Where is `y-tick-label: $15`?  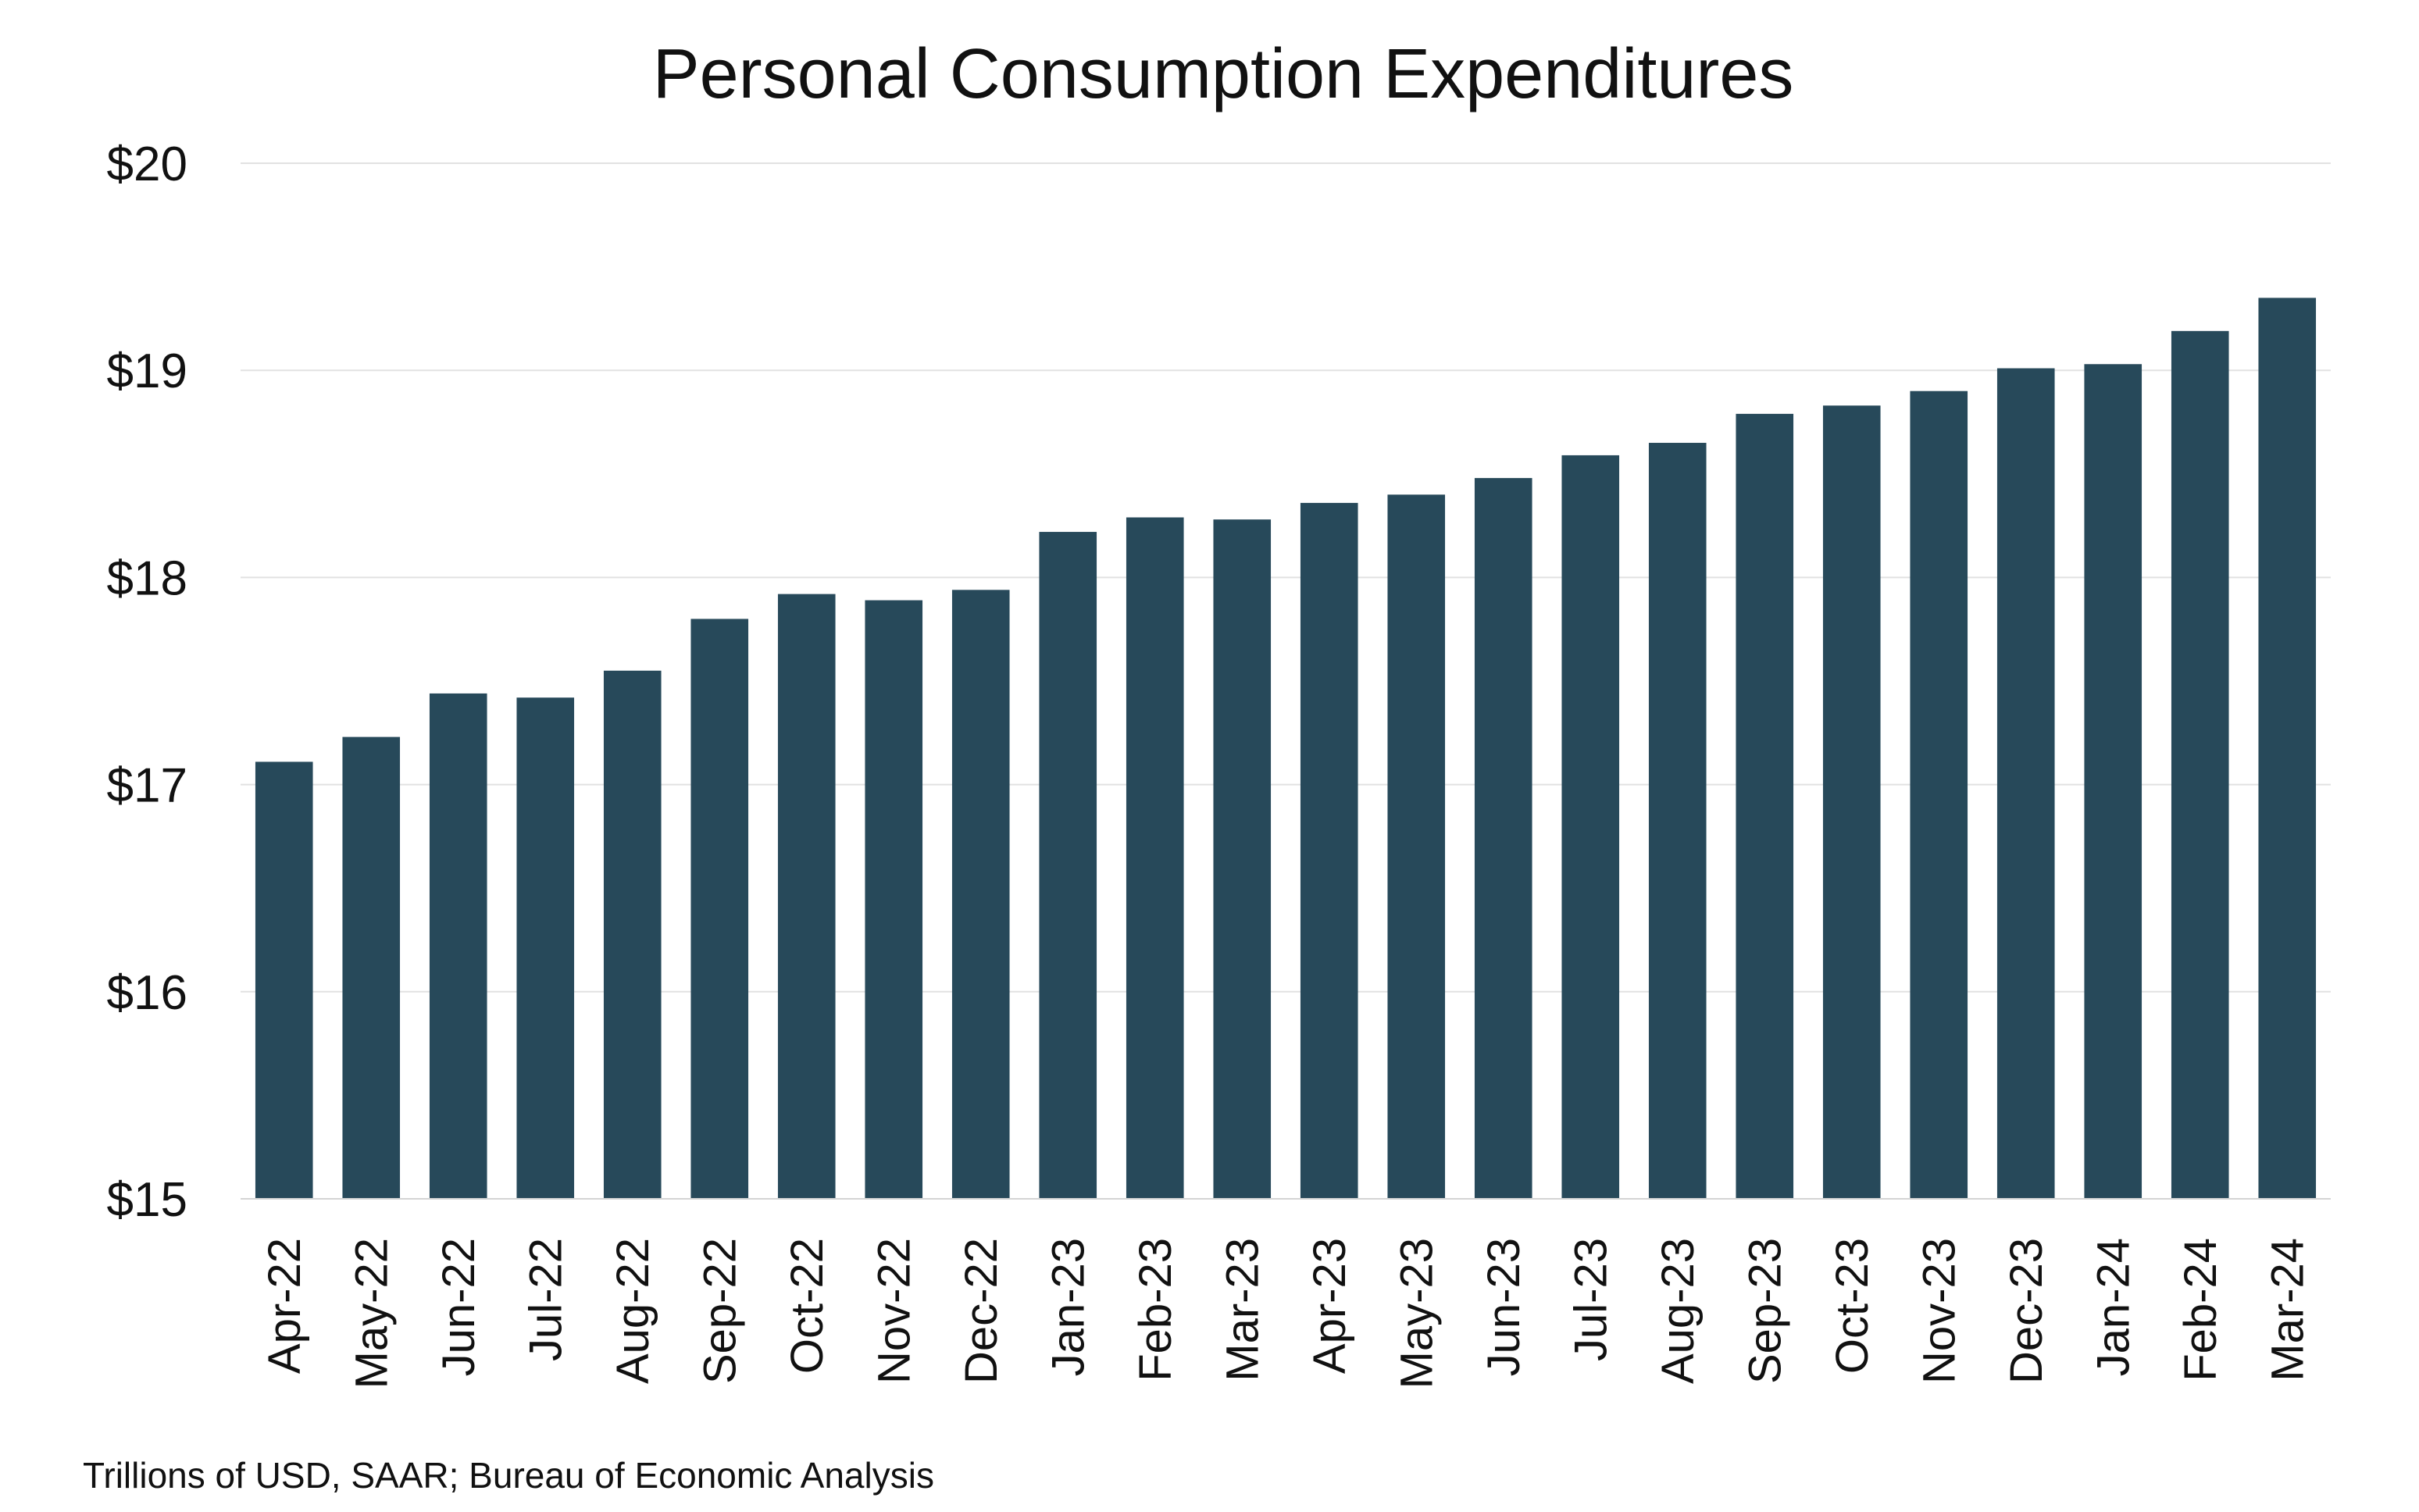
y-tick-label: $15 is located at coordinates (147, 1200).